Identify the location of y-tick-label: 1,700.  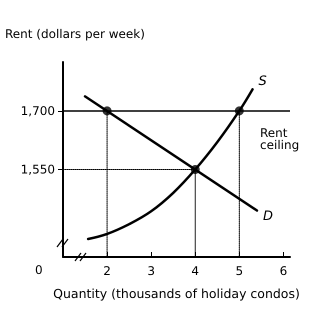
(37, 111).